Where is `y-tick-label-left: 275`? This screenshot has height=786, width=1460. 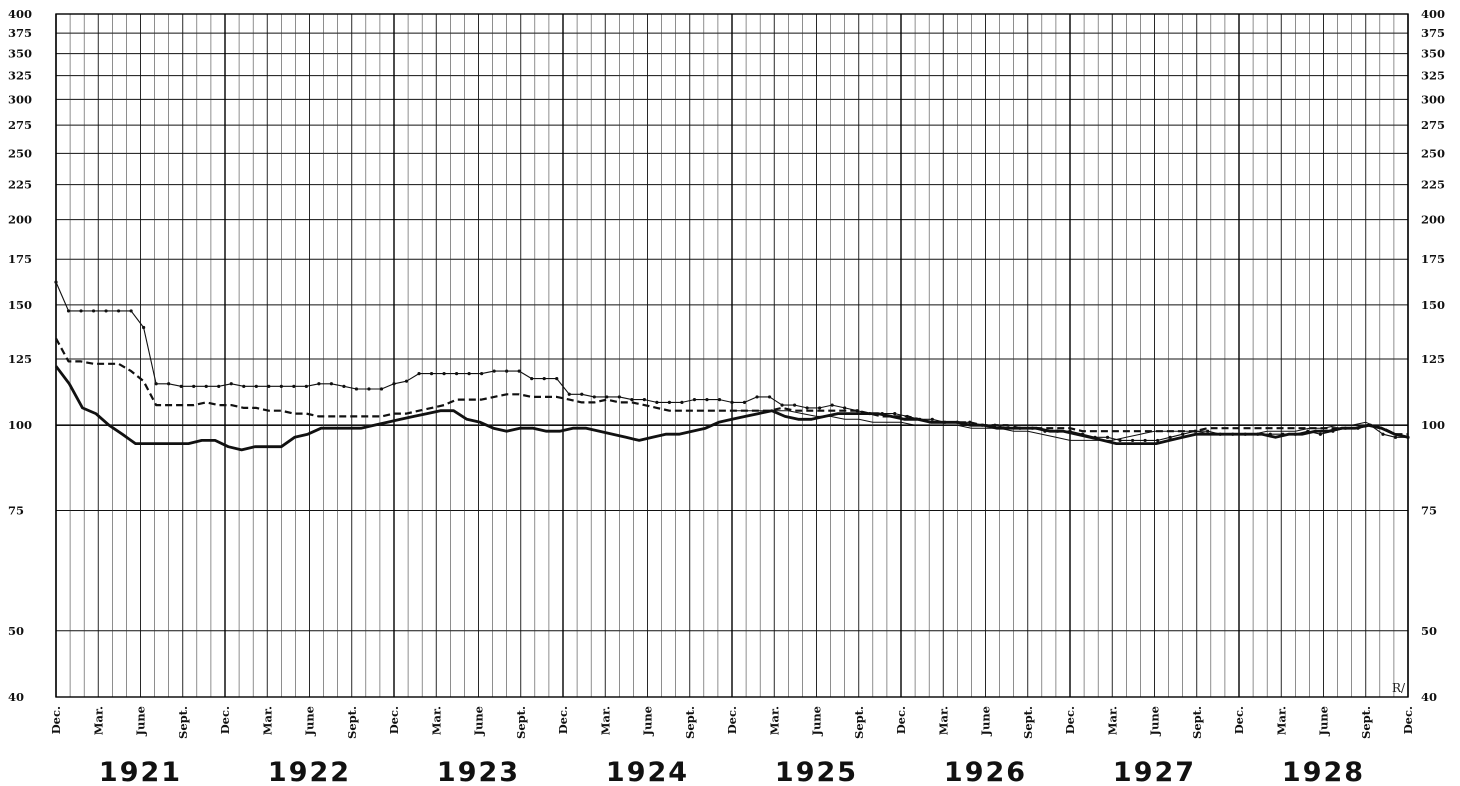
y-tick-label-left: 275 is located at coordinates (20, 125).